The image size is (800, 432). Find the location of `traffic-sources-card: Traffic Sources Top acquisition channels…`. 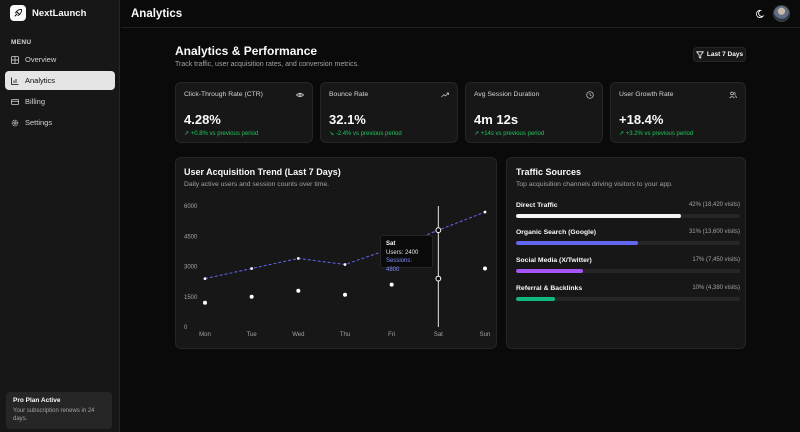

traffic-sources-card: Traffic Sources Top acquisition channels… is located at coordinates (626, 253).